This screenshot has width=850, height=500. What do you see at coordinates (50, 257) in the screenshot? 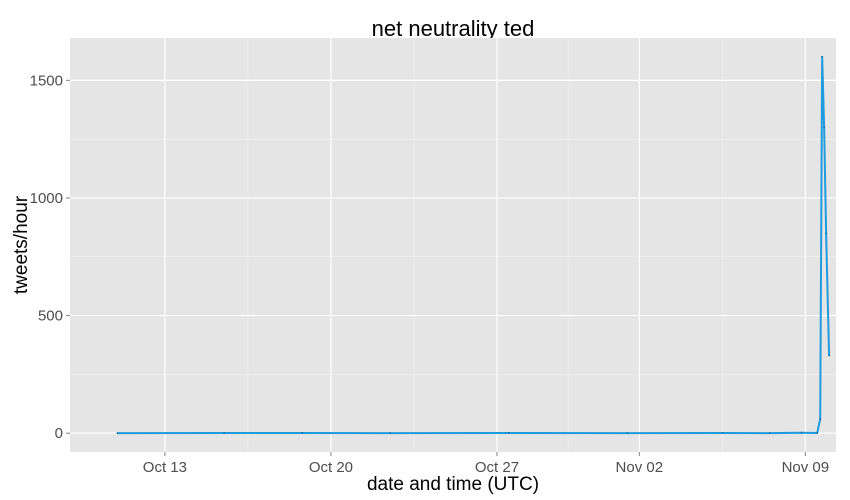
I see `y-axis: 0 500 1000 1500` at bounding box center [50, 257].